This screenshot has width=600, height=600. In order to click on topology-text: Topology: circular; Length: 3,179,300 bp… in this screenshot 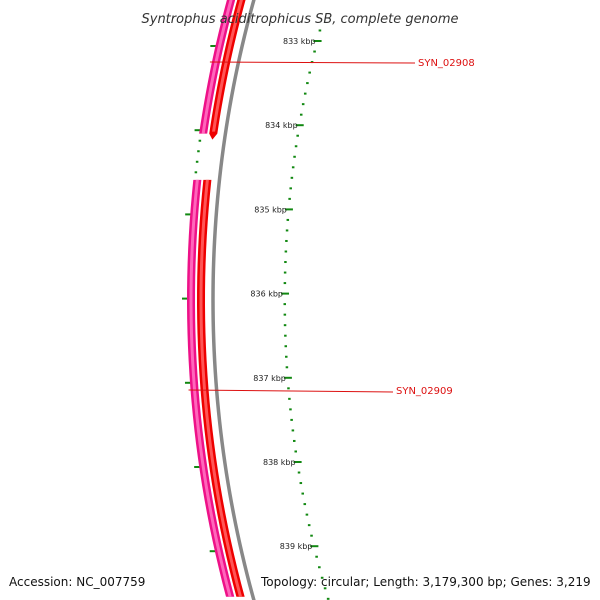, I will do `click(425, 582)`.